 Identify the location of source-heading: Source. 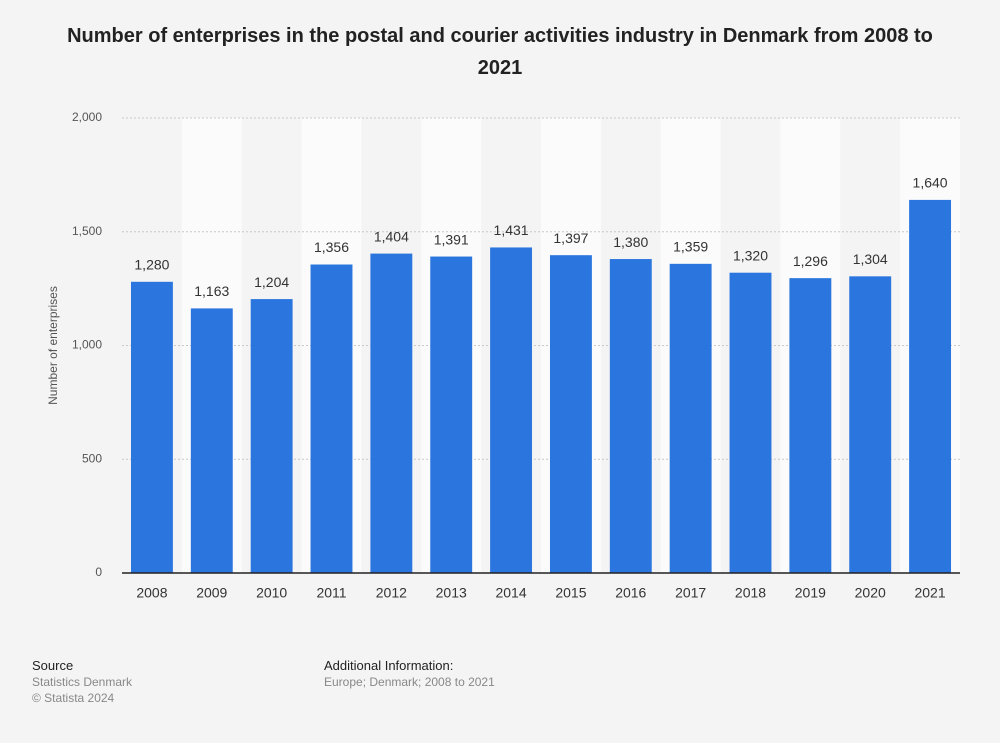
(53, 665).